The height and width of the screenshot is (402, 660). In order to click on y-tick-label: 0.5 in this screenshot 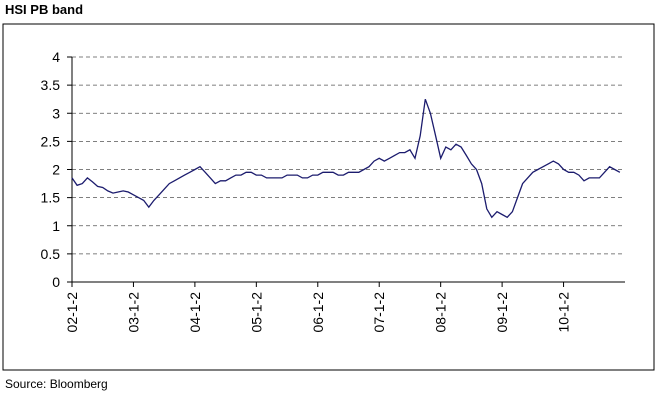, I will do `click(51, 254)`.